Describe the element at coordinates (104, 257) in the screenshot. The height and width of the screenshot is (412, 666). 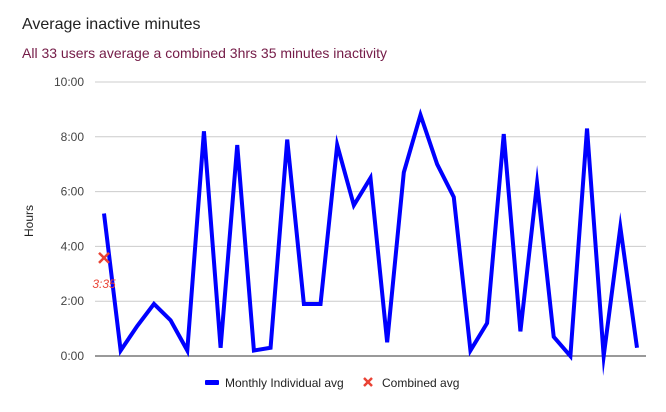
I see `combined-avg-marker` at that location.